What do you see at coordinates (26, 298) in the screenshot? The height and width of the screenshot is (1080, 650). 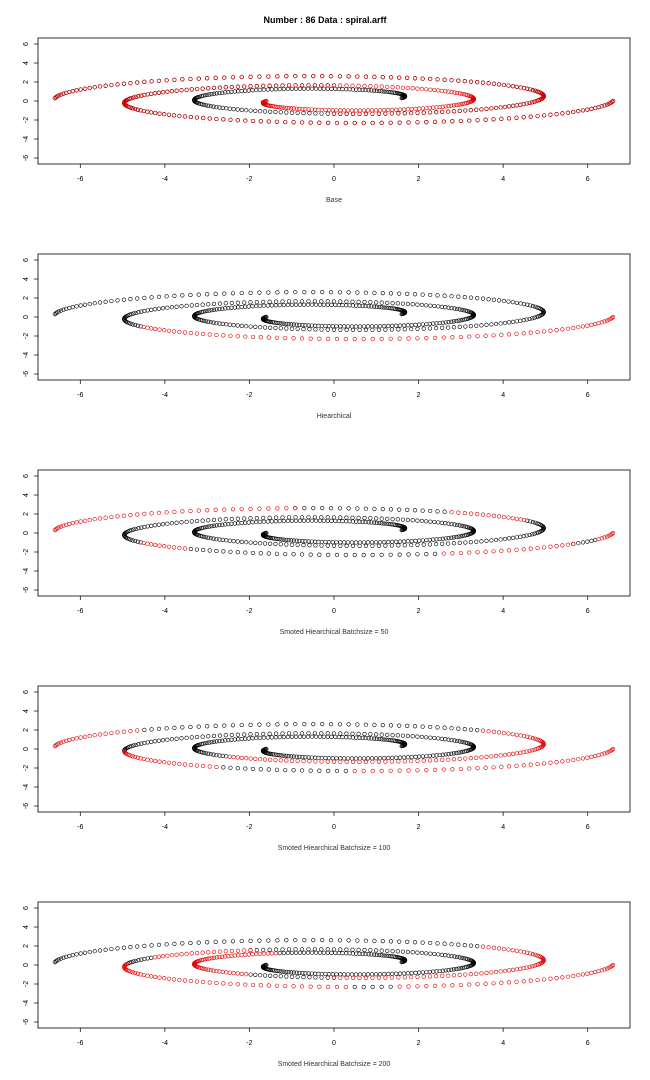 I see `y-tick-label: 2` at bounding box center [26, 298].